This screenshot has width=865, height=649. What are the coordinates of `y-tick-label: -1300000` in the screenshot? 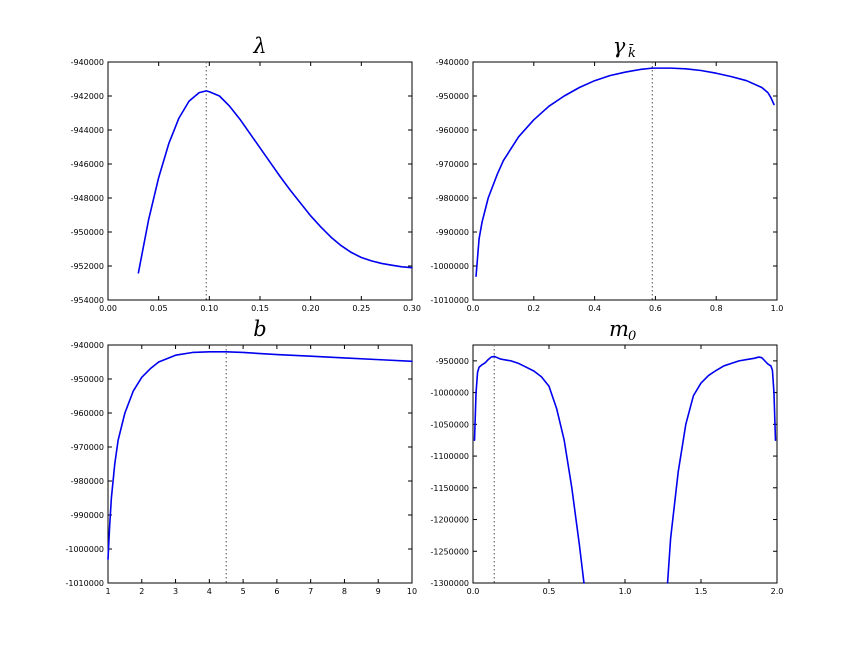 It's located at (449, 583).